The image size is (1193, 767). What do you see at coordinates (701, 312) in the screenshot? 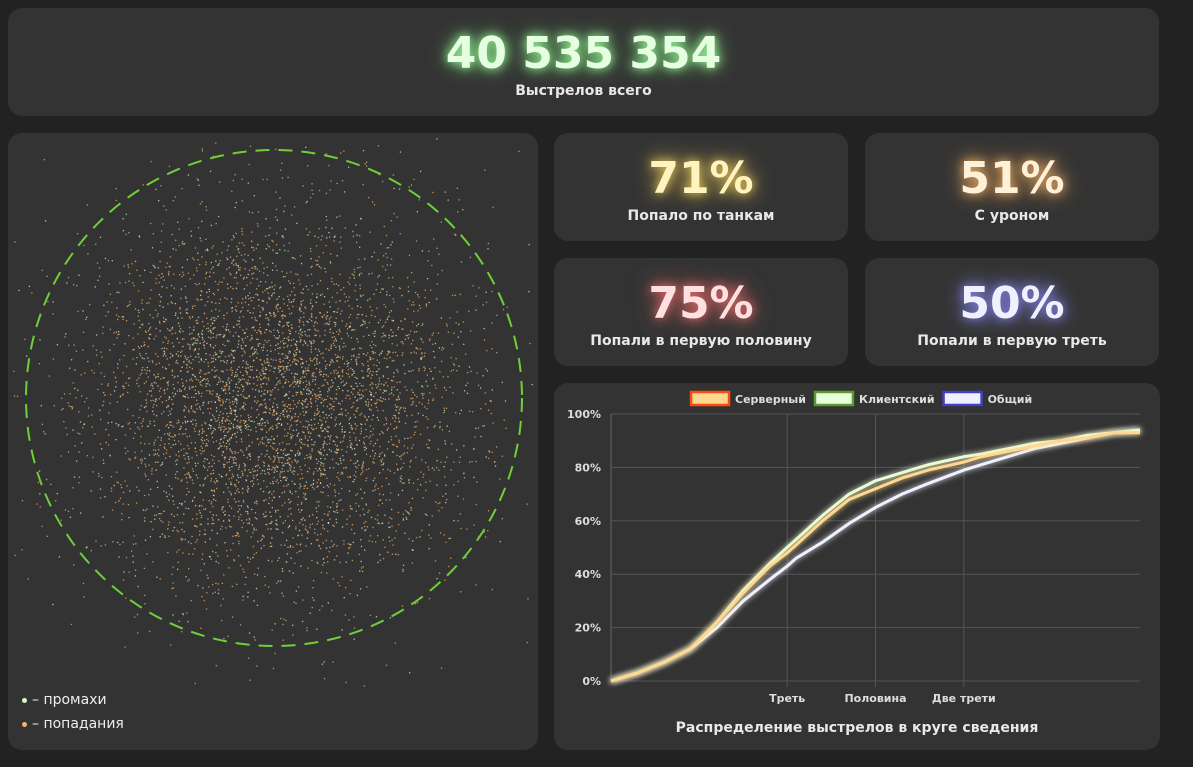
I see `stat-card-first-half: 75% Попали в первую половину` at bounding box center [701, 312].